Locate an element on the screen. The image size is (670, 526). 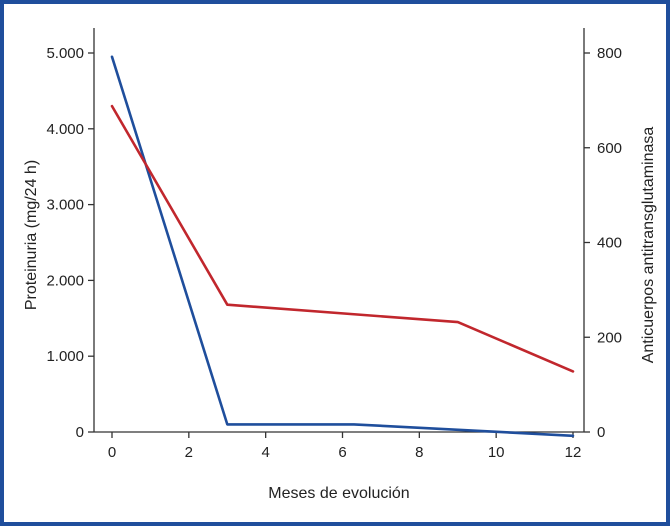
x-tick-label: 6 is located at coordinates (342, 452).